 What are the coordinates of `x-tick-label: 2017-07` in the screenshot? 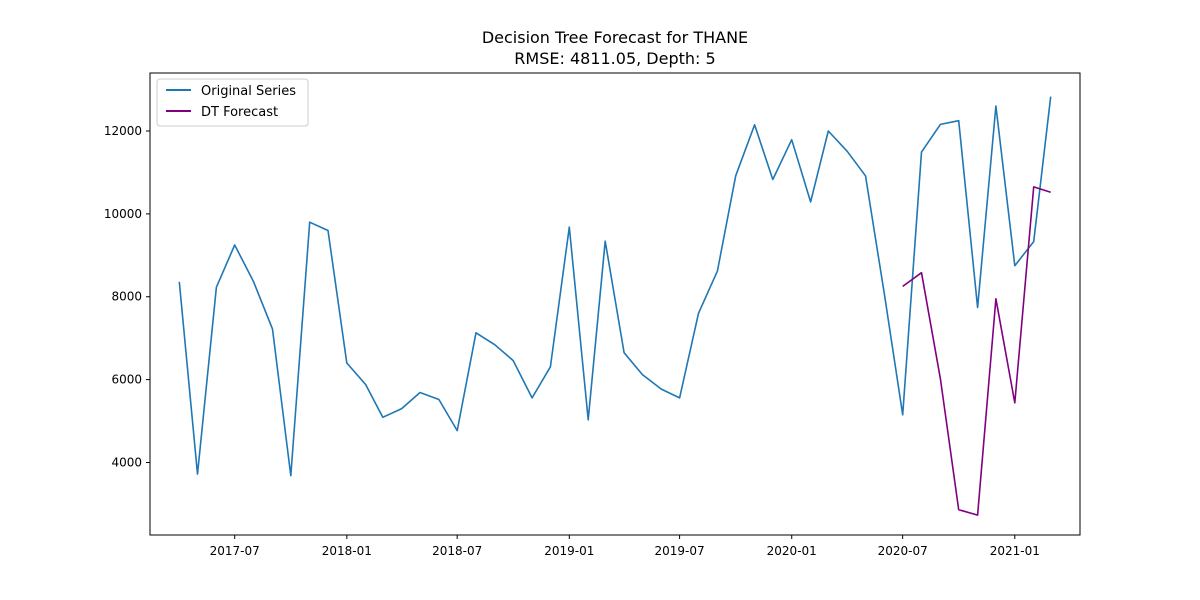 It's located at (235, 551).